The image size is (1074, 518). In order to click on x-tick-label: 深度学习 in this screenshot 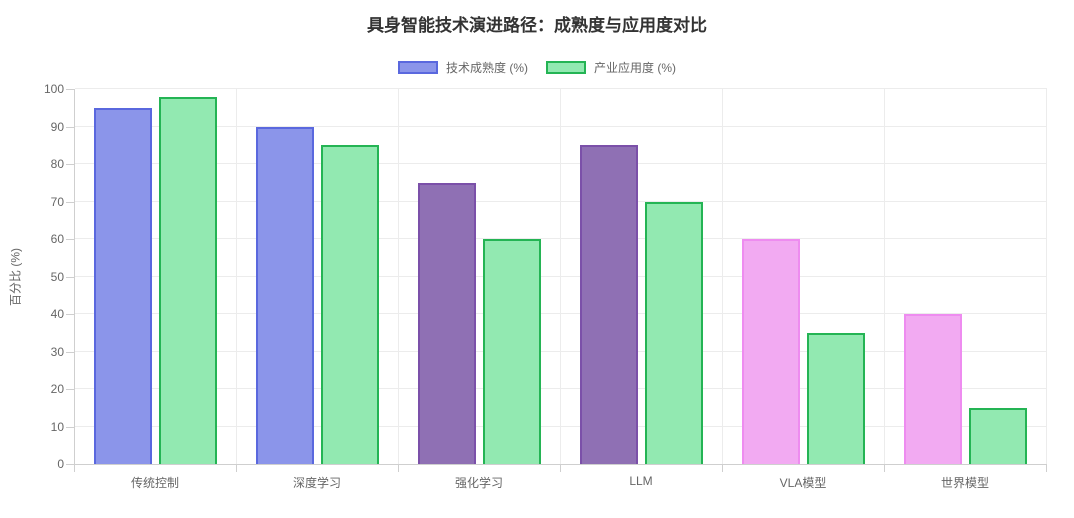, I will do `click(316, 483)`.